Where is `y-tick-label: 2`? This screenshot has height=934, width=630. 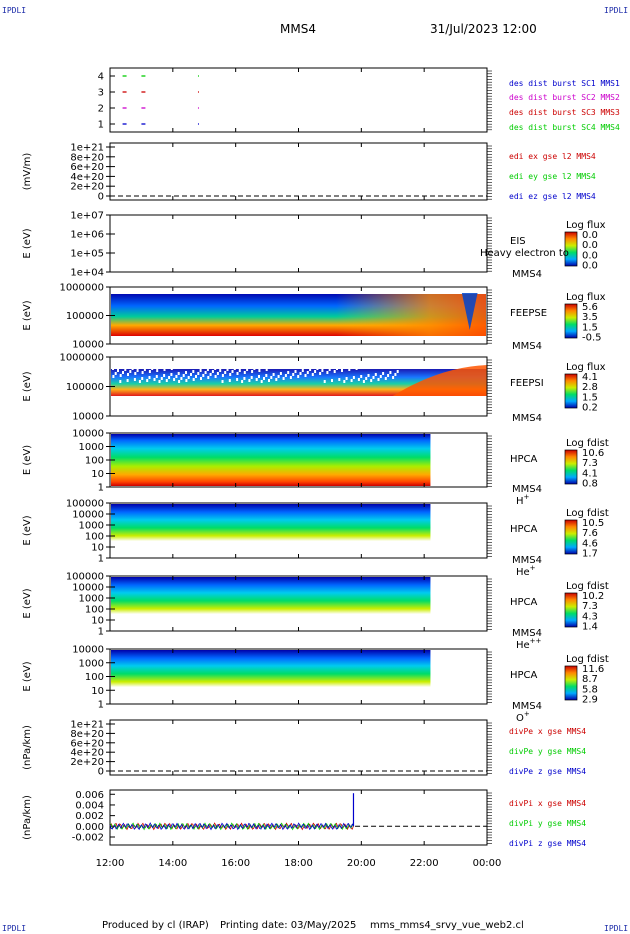
y-tick-label: 2 is located at coordinates (101, 109).